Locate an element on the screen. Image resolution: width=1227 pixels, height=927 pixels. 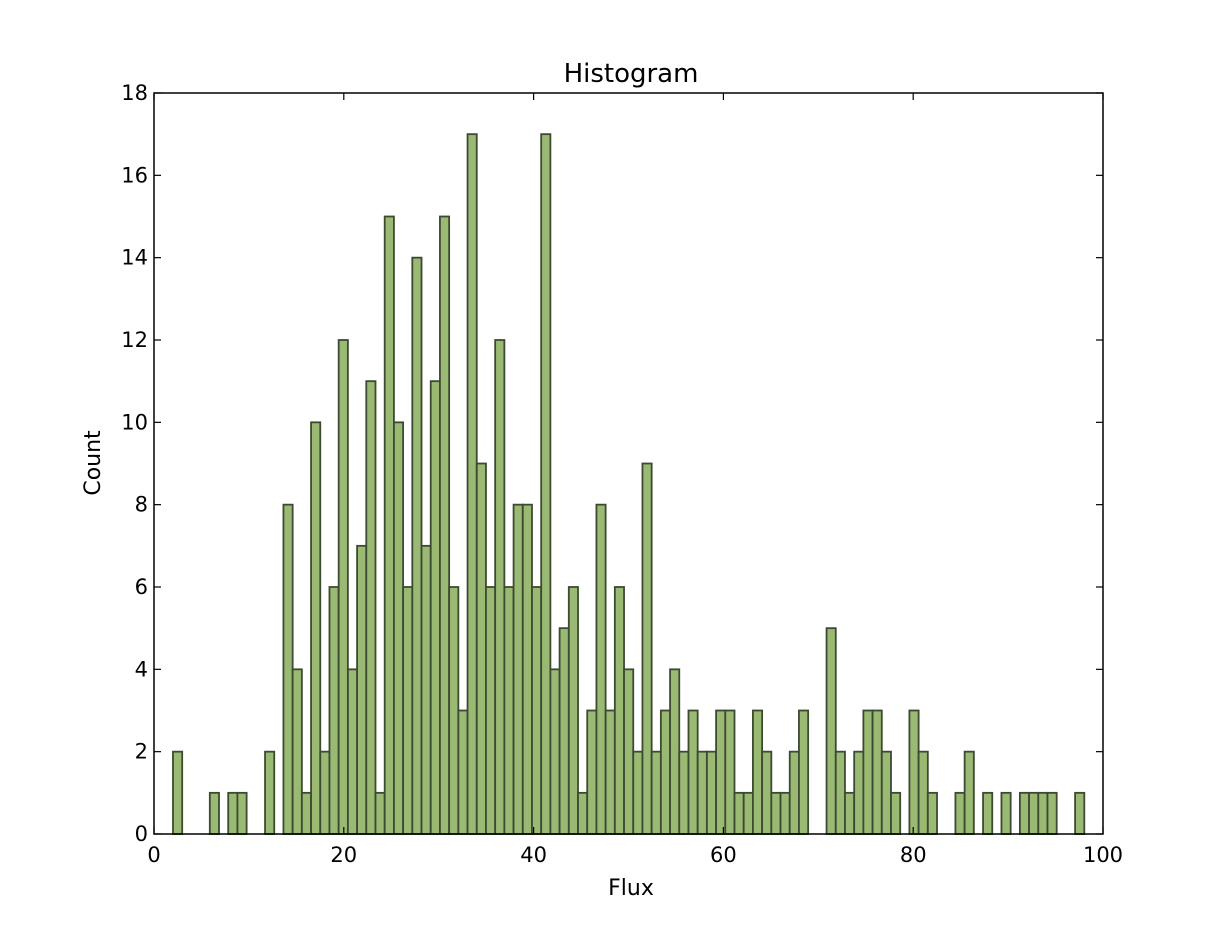
chart-title: Histogram is located at coordinates (631, 74).